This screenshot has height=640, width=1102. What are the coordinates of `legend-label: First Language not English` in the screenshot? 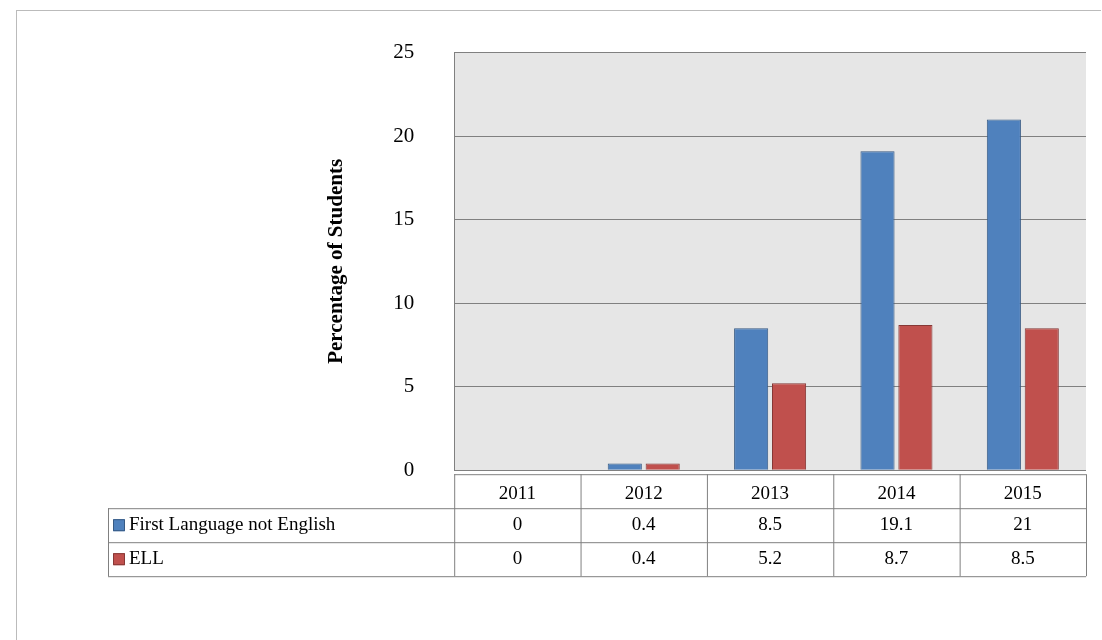 It's located at (232, 524).